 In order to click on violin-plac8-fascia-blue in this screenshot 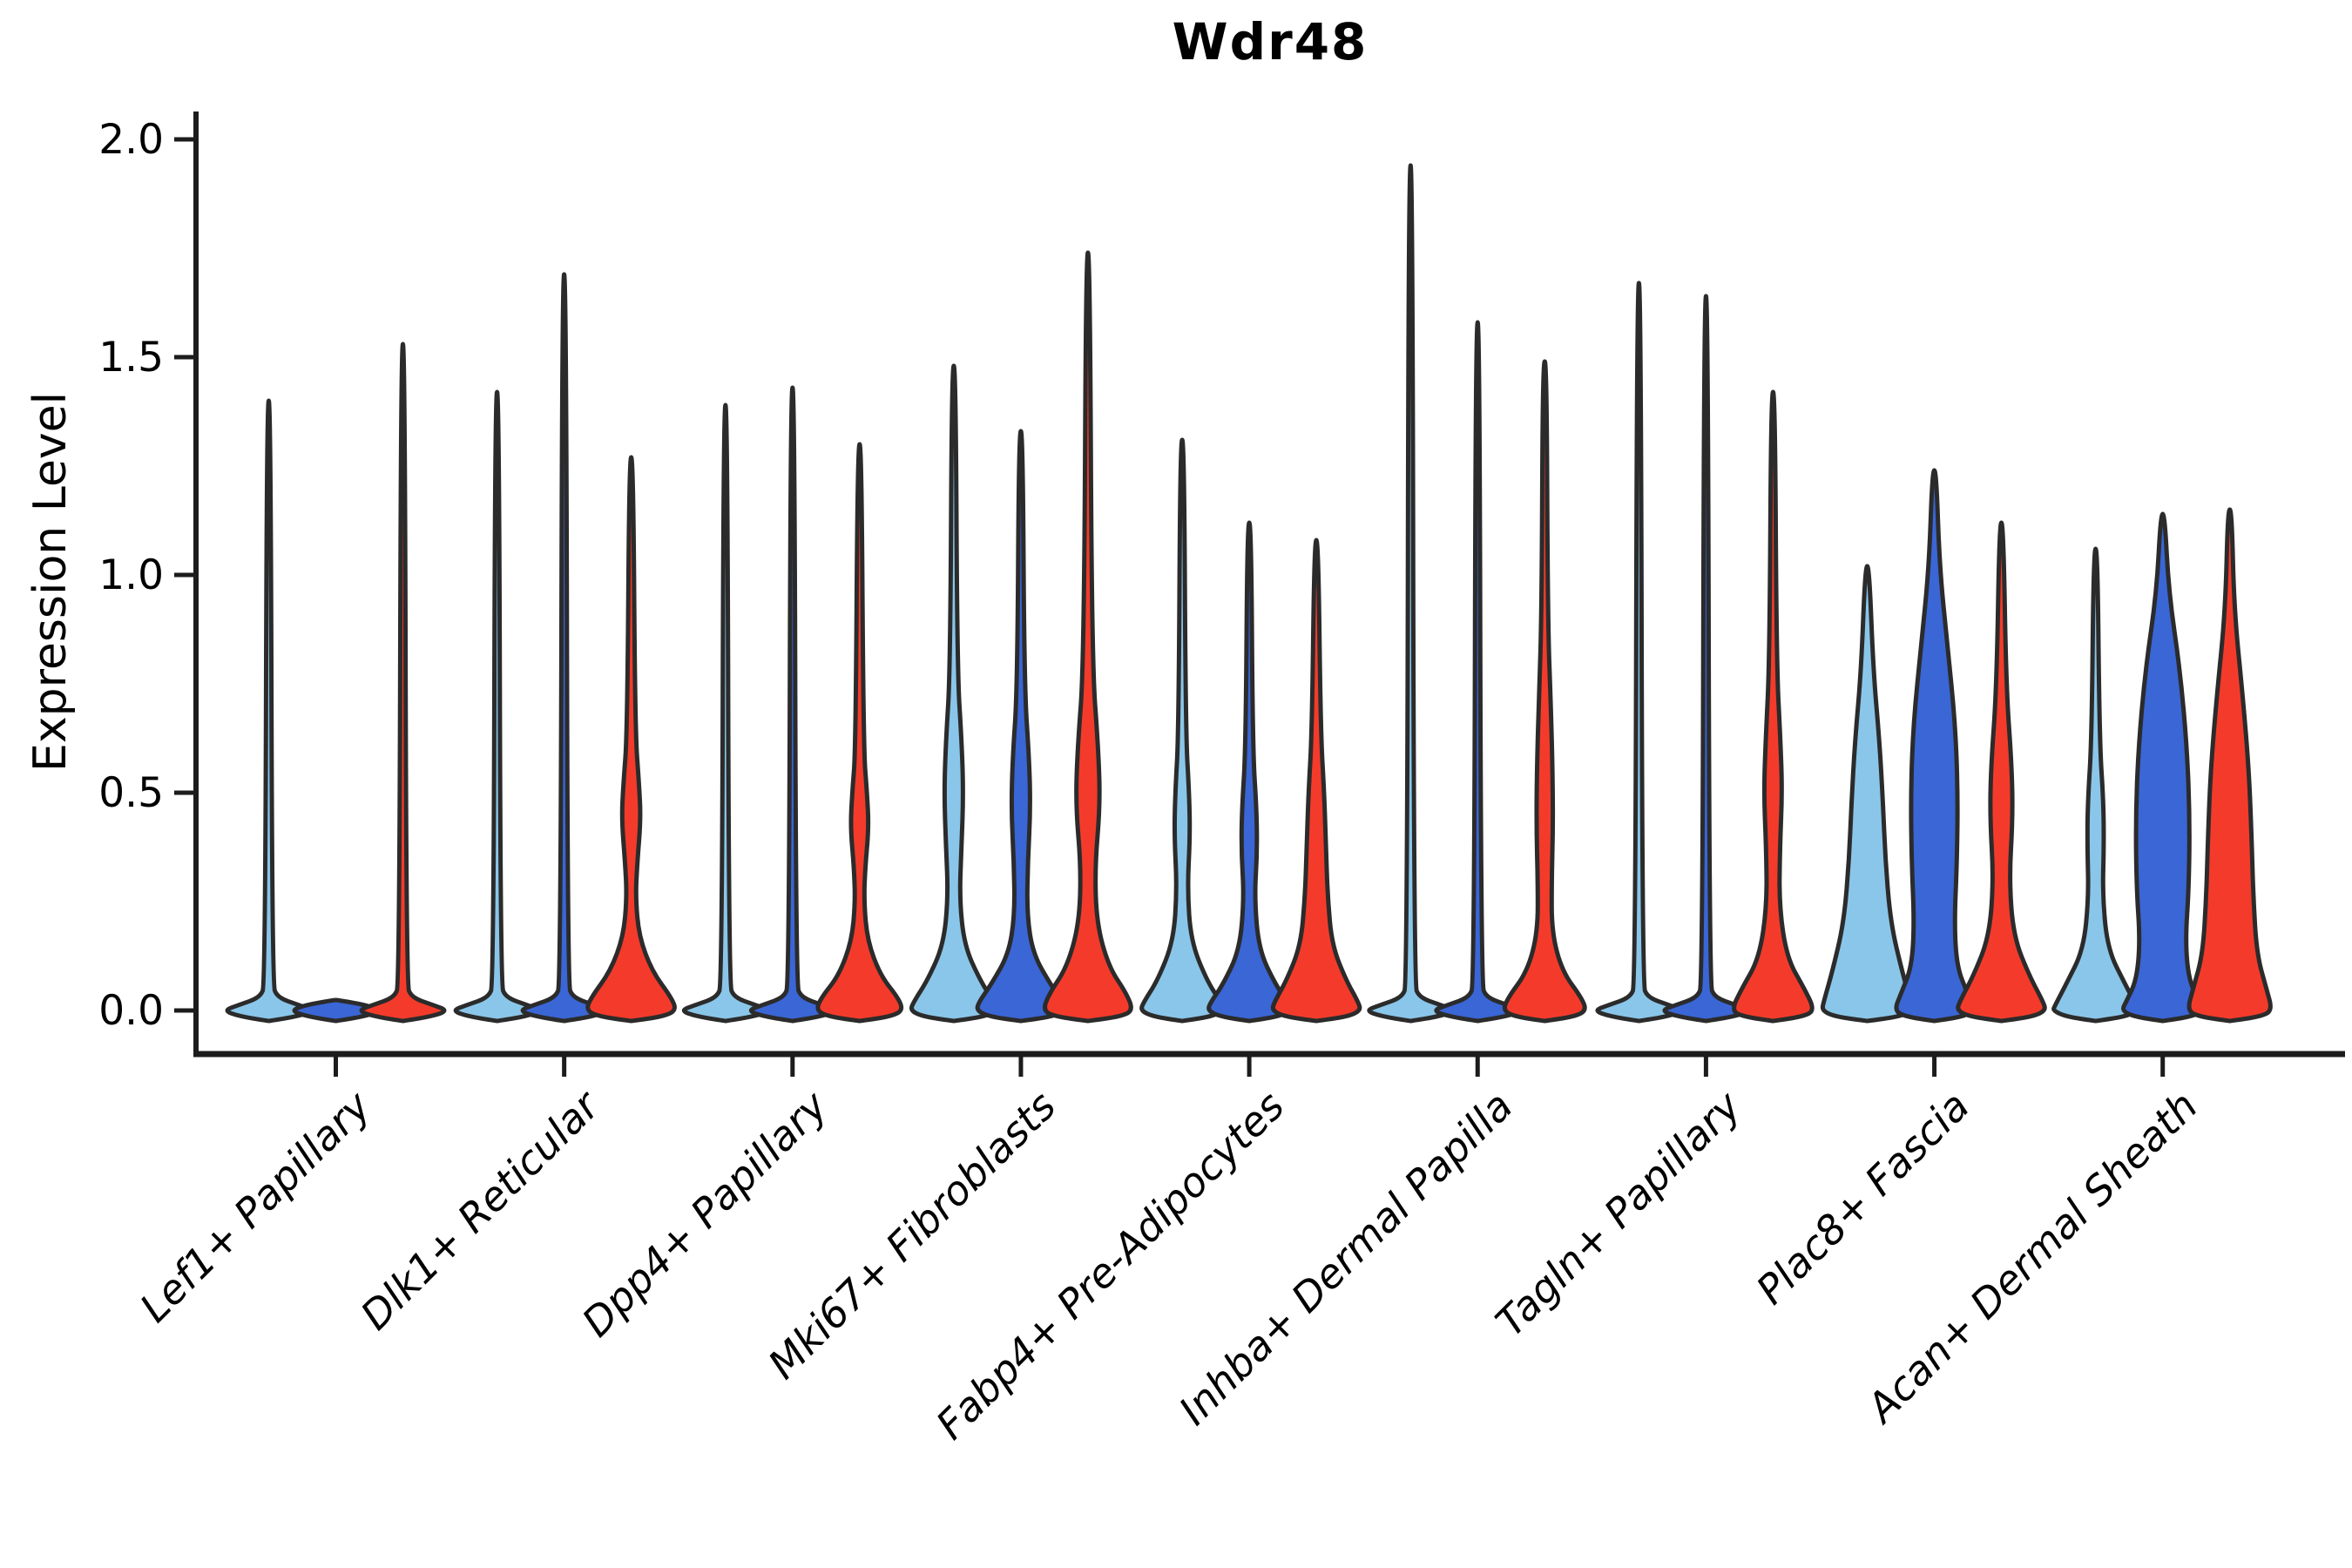, I will do `click(1934, 746)`.